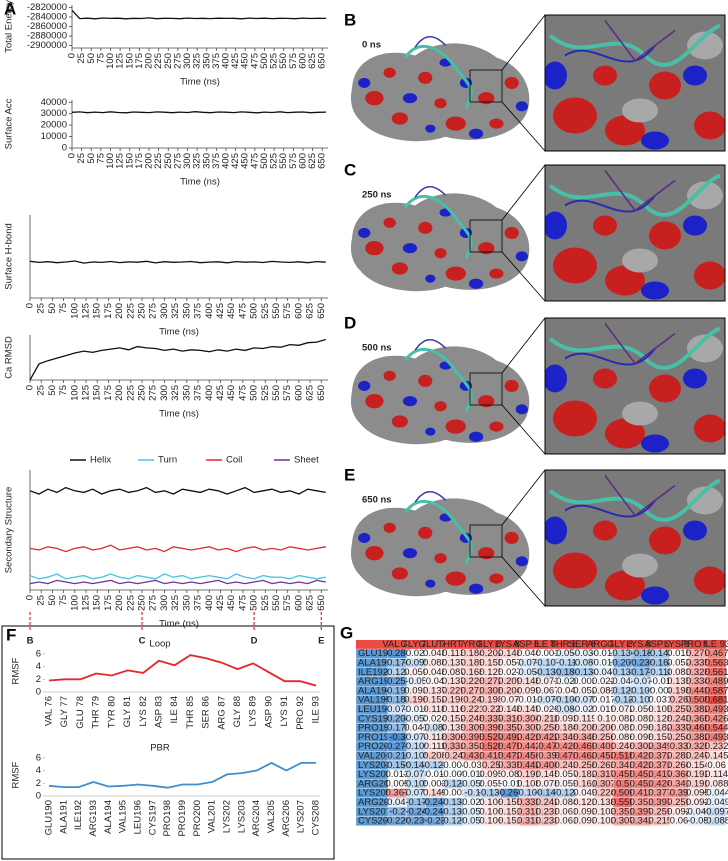  What do you see at coordinates (715, 793) in the screenshot?
I see `cell-label: -0.044` at bounding box center [715, 793].